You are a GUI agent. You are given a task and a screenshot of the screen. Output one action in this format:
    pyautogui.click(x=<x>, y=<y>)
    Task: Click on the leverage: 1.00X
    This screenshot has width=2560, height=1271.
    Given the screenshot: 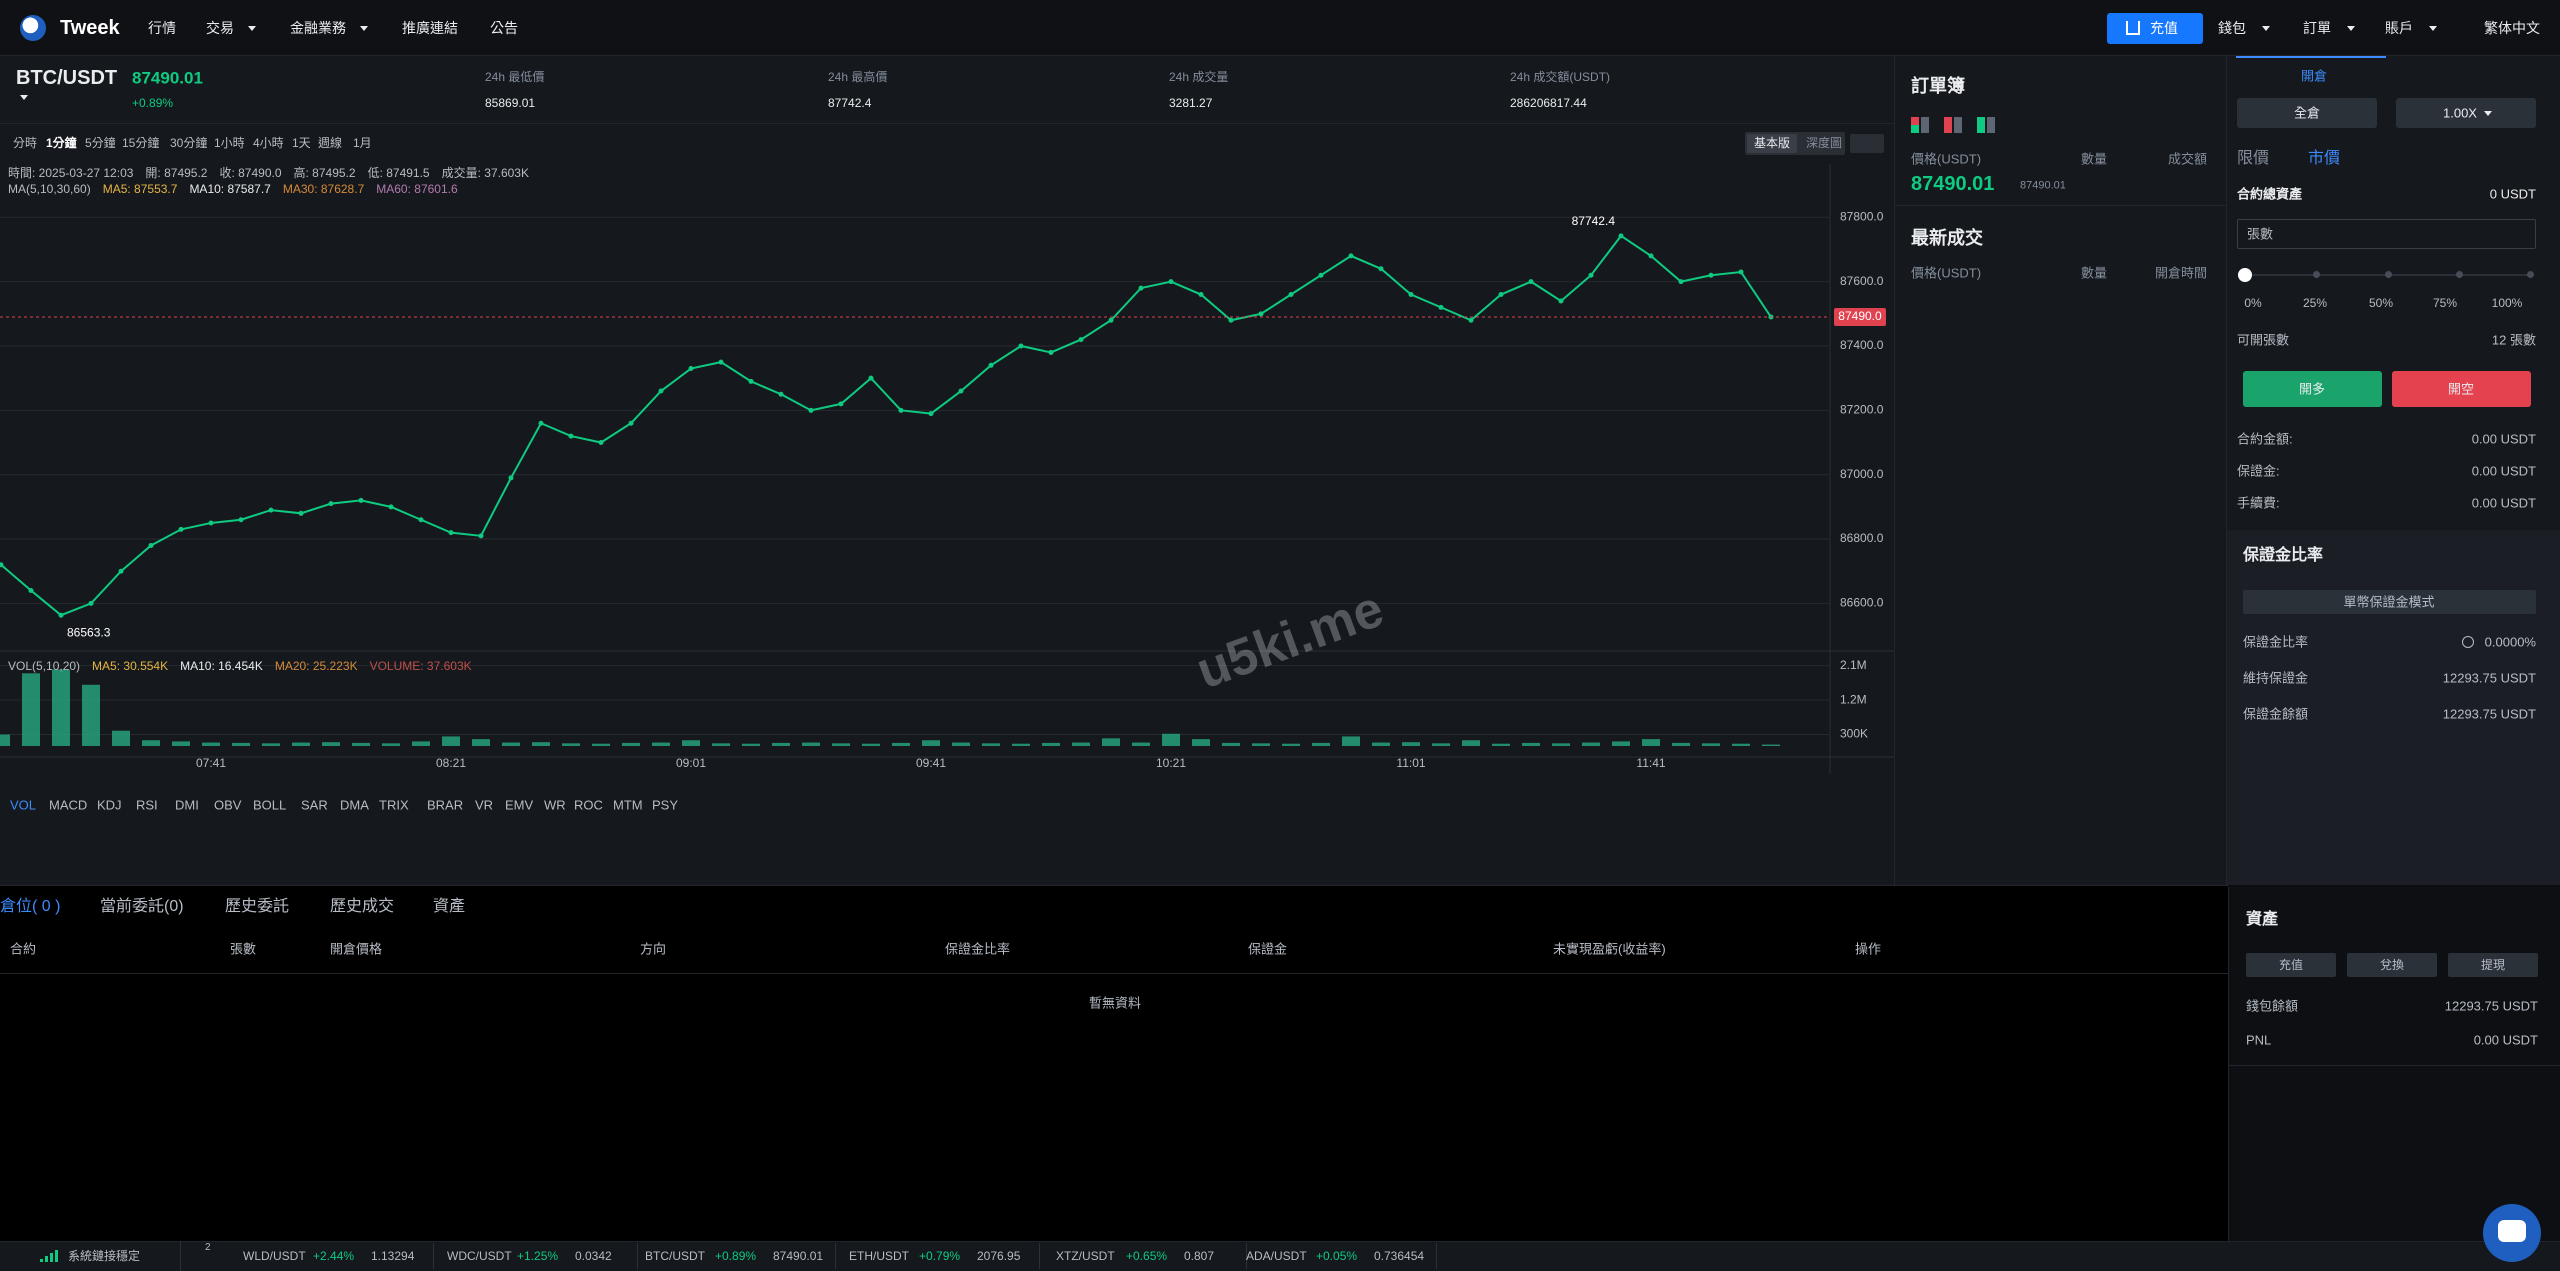 What is the action you would take?
    pyautogui.click(x=2460, y=113)
    